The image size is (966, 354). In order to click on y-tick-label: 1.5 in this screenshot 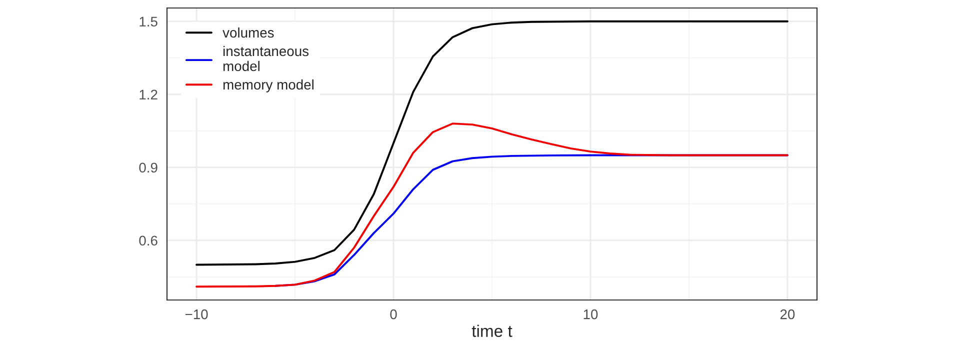, I will do `click(149, 21)`.